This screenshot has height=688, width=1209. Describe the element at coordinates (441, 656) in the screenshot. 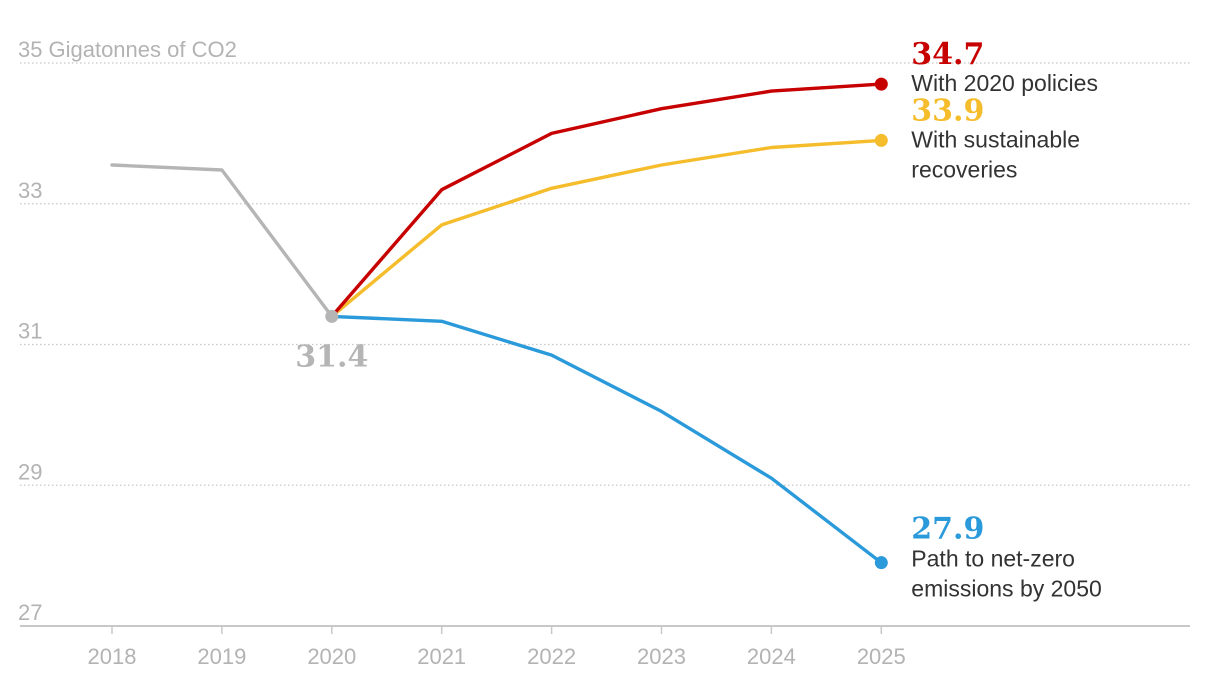

I see `x-tick-label-2021: 2021` at that location.